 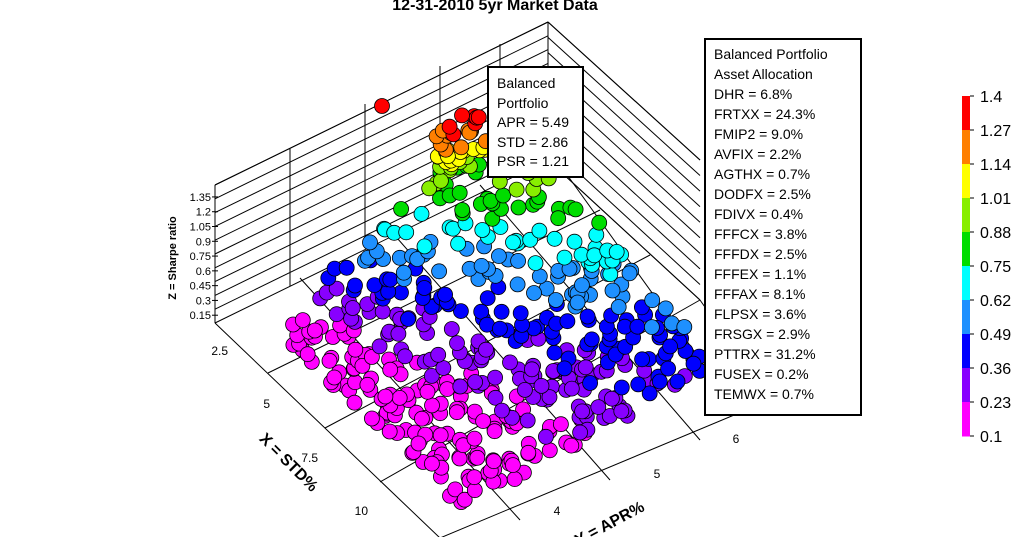 What do you see at coordinates (200, 287) in the screenshot?
I see `z-tick-label: 0.45` at bounding box center [200, 287].